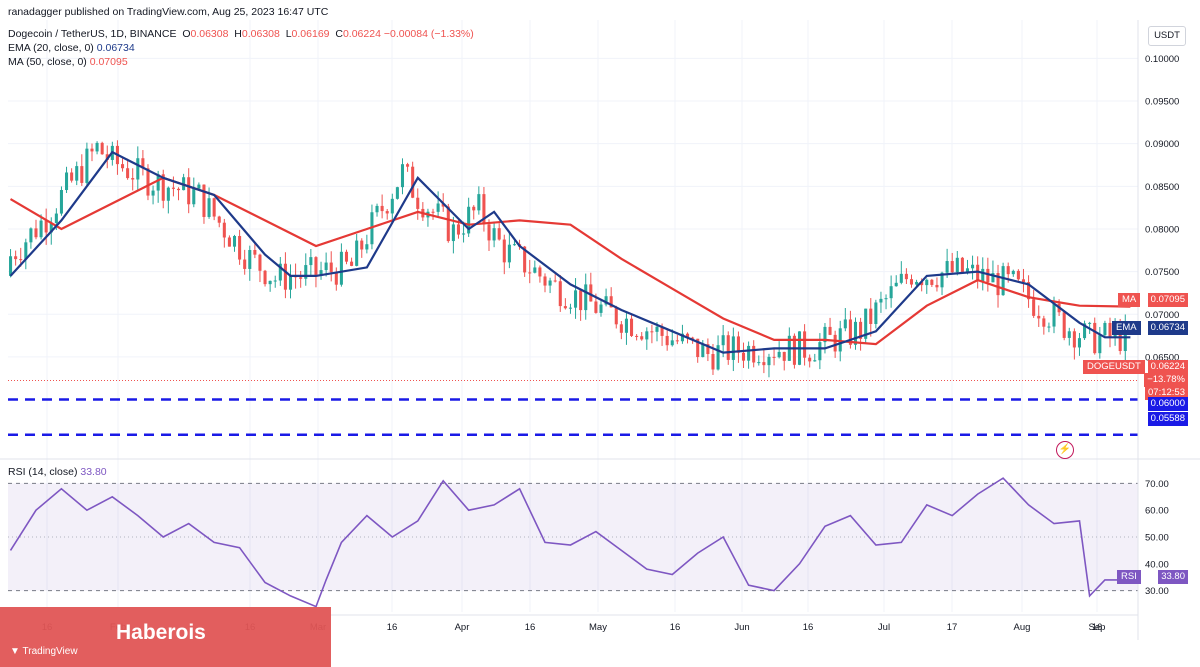 The width and height of the screenshot is (1200, 667). What do you see at coordinates (15, 651) in the screenshot?
I see `tv-icon: ▼` at bounding box center [15, 651].